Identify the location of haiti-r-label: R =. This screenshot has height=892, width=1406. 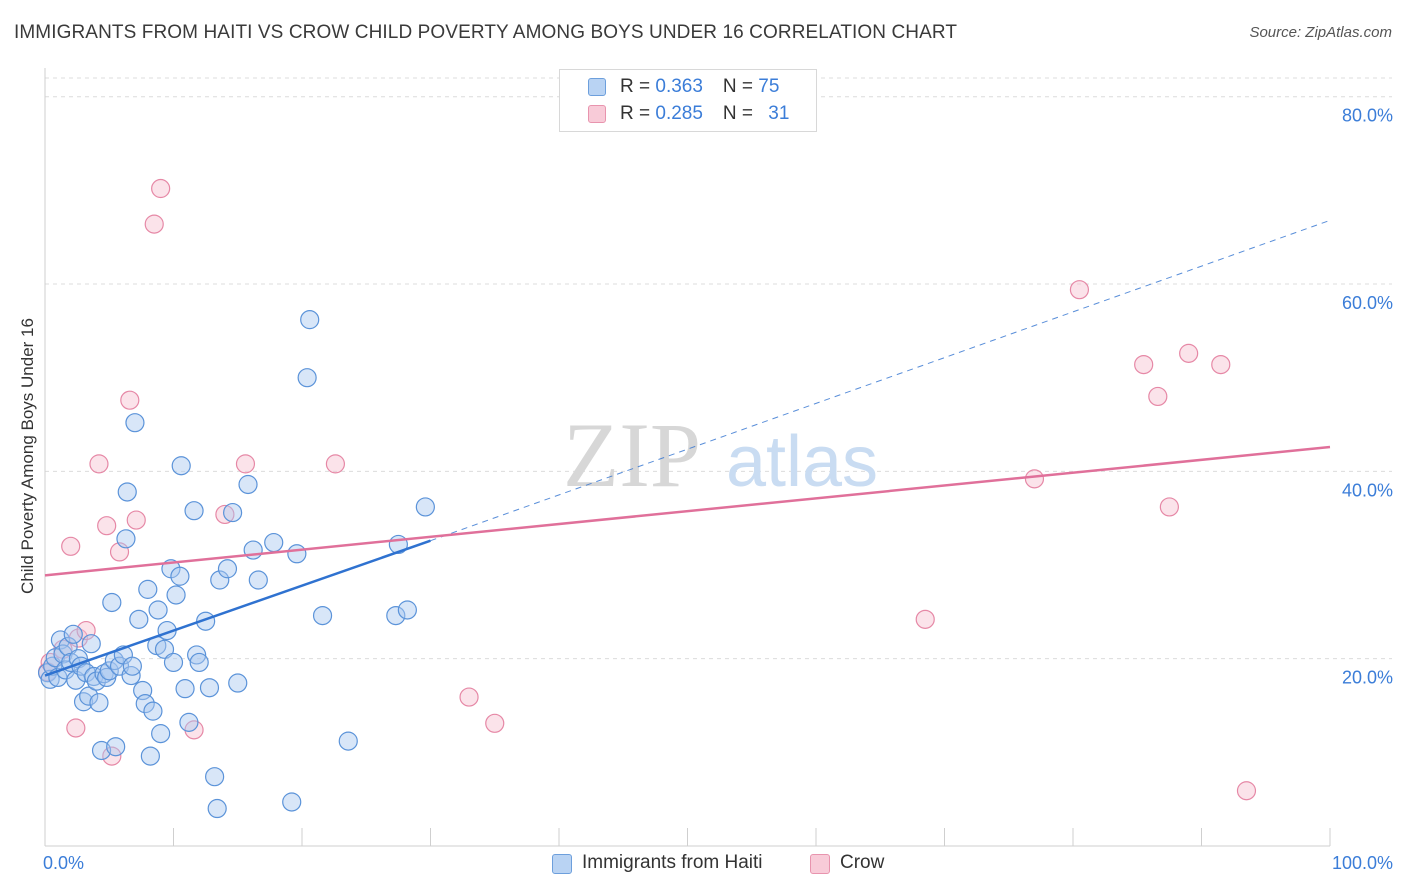
(638, 86).